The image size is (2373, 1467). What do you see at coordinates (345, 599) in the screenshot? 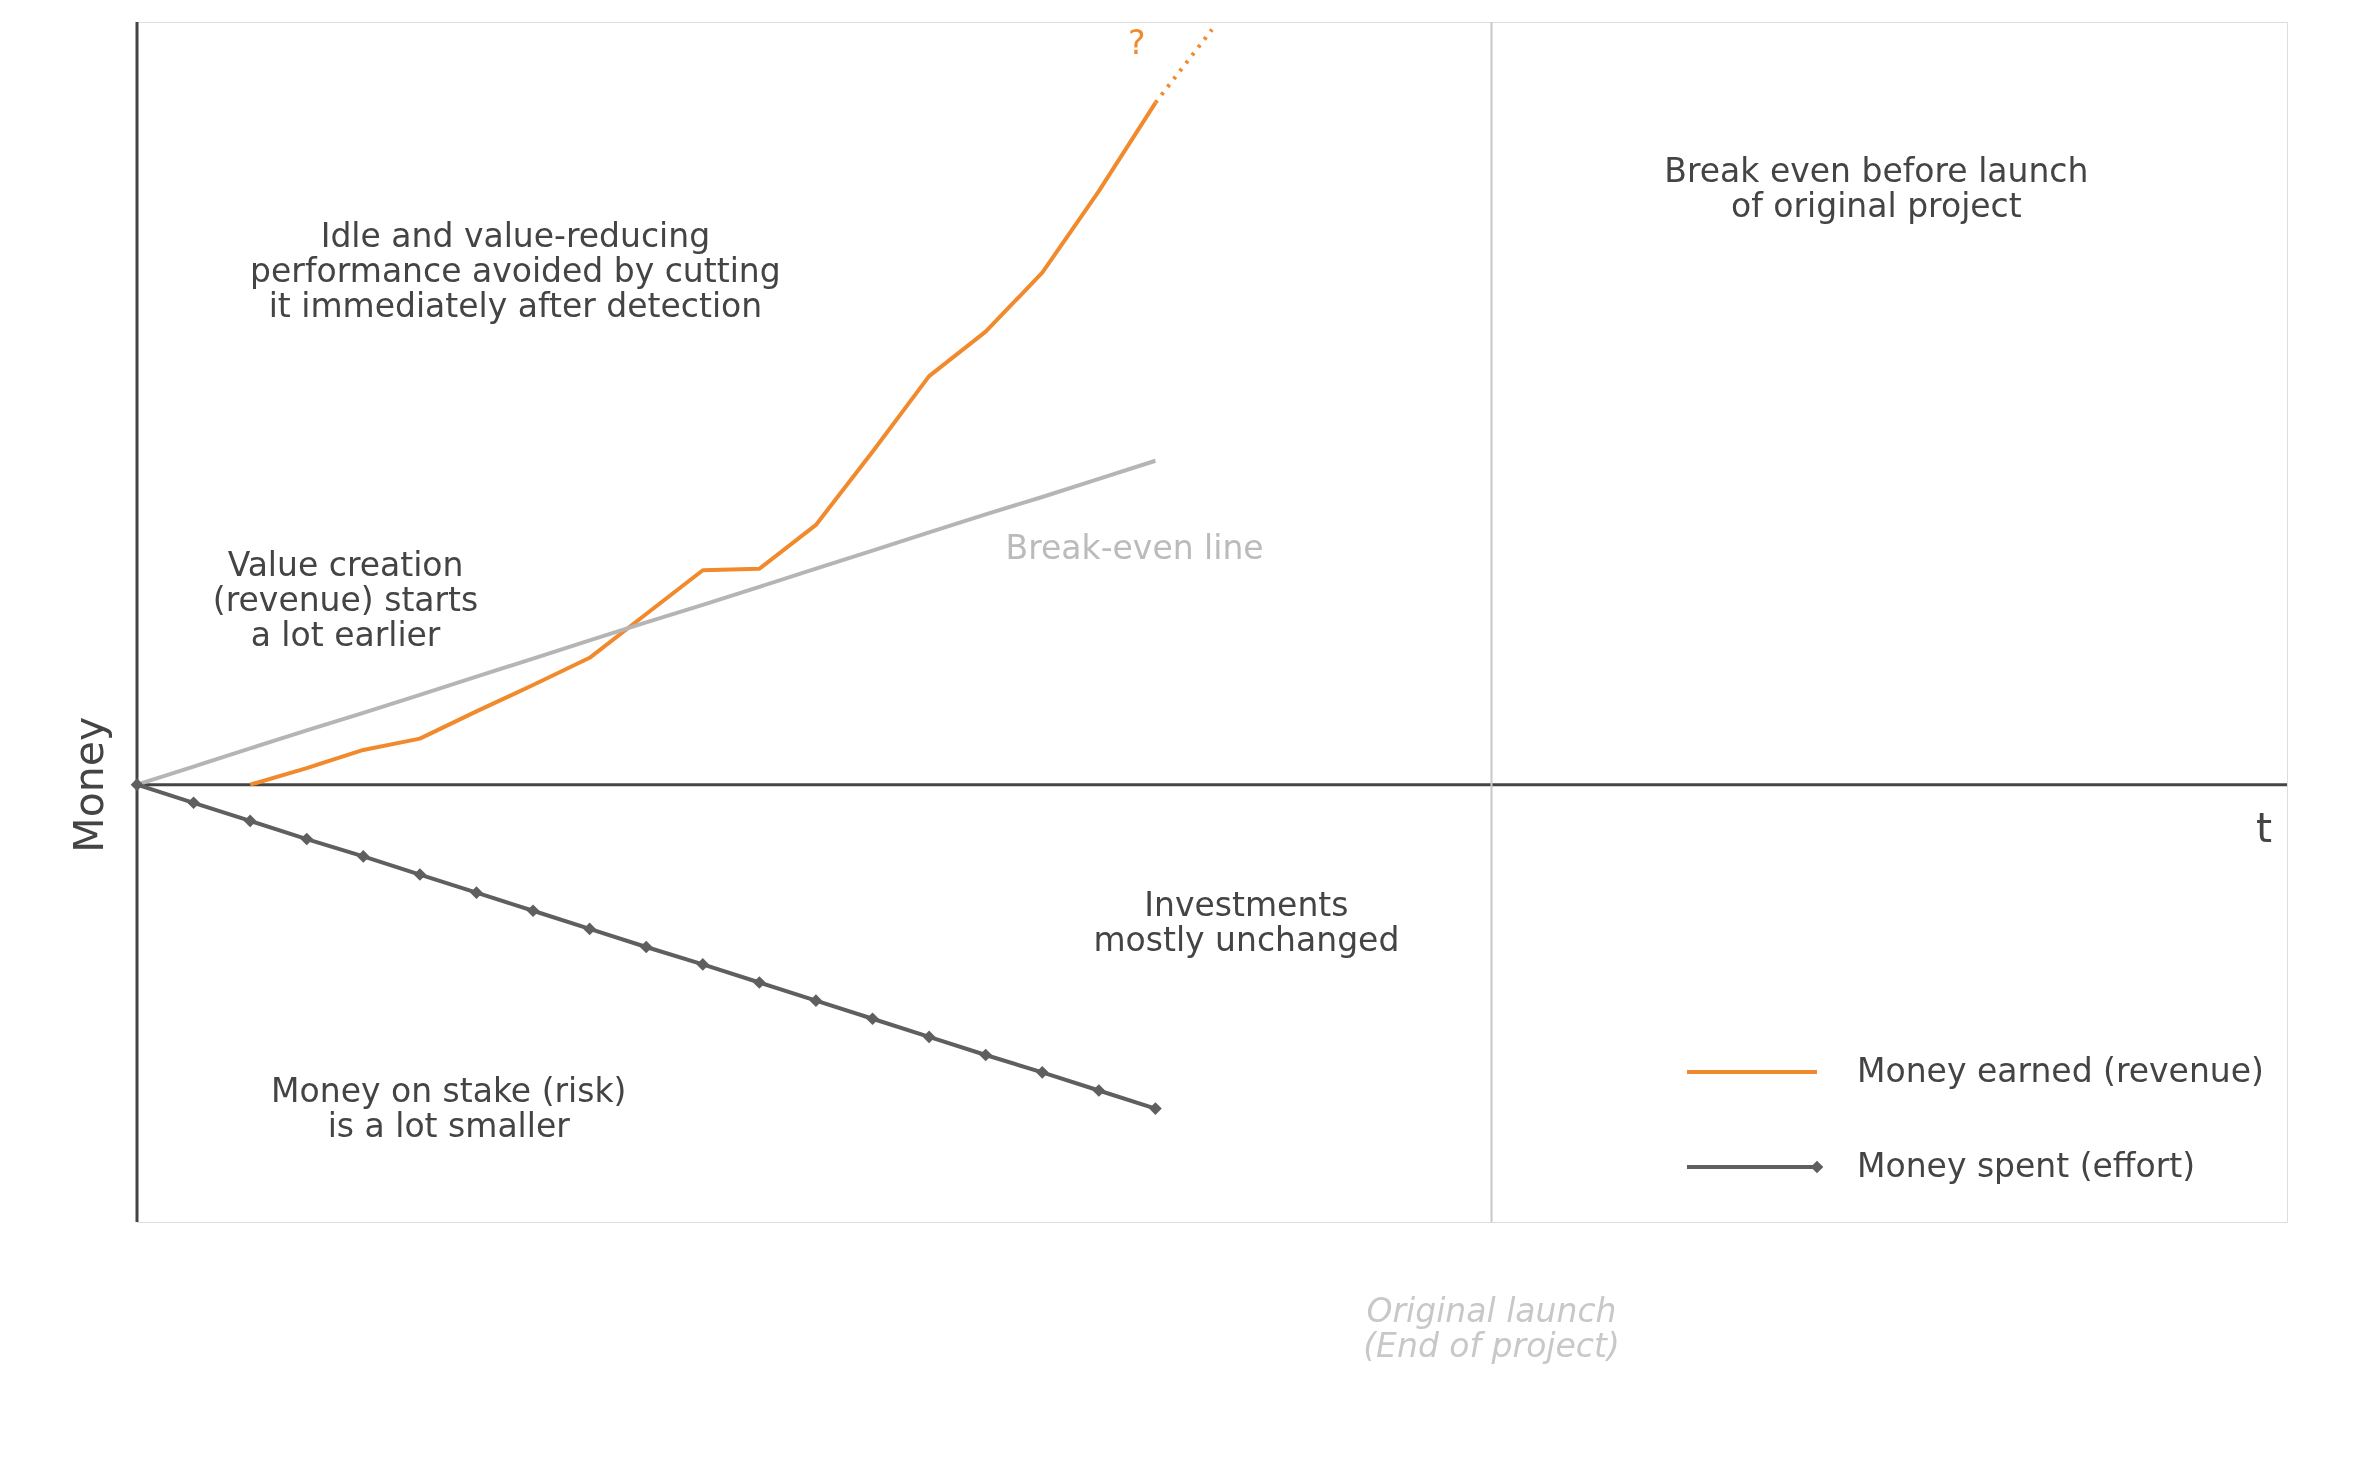
I see `annotation: Value creation (revenue) starts a lot earlier` at bounding box center [345, 599].